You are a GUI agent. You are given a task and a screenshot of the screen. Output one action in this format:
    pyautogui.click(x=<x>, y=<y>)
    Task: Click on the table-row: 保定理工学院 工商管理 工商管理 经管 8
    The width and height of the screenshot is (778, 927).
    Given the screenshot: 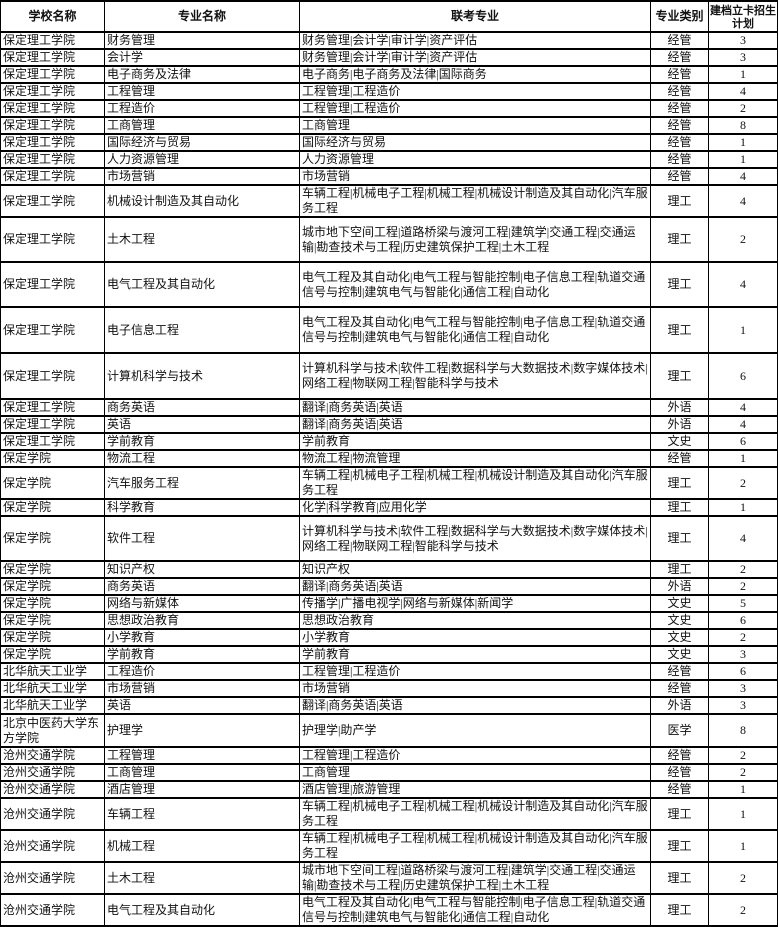 What is the action you would take?
    pyautogui.click(x=389, y=125)
    